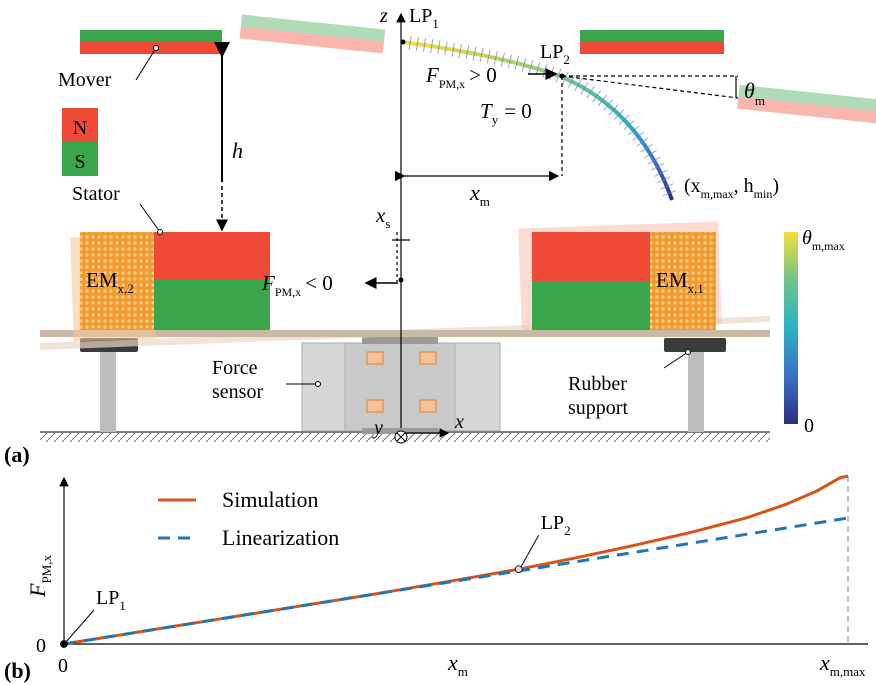 The image size is (876, 685). What do you see at coordinates (680, 282) in the screenshot?
I see `em-x1-label: EMx,1` at bounding box center [680, 282].